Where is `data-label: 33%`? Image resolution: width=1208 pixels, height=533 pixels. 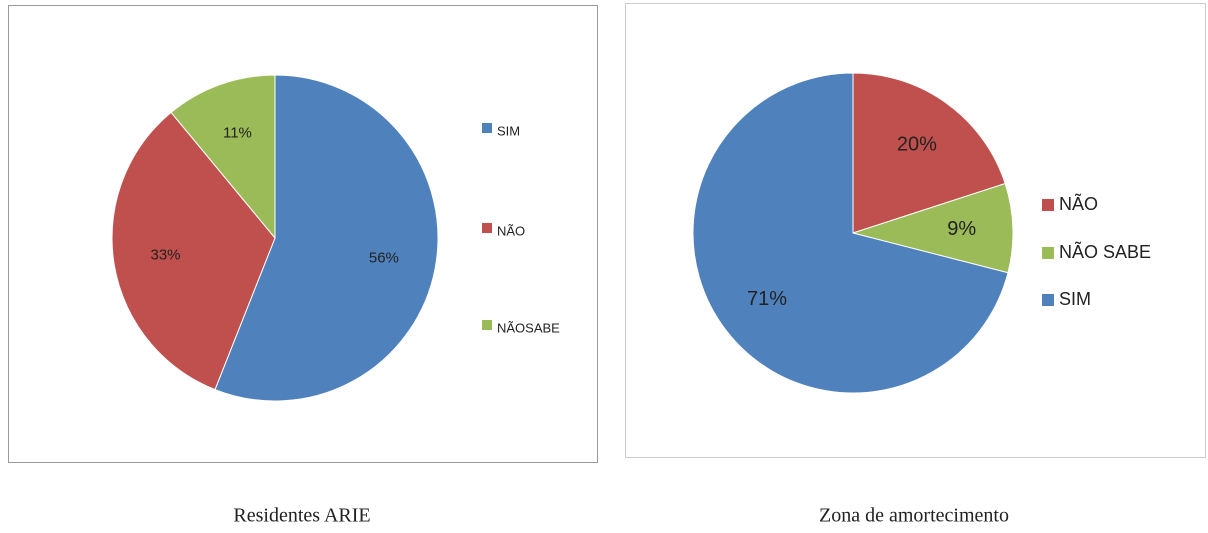 data-label: 33% is located at coordinates (166, 254).